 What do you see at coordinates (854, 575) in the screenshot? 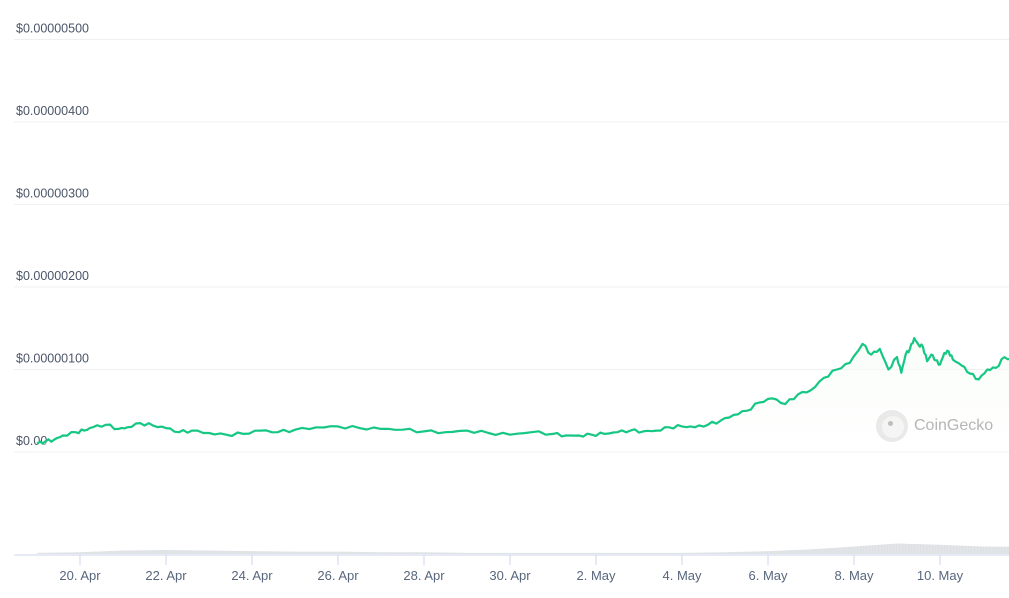
I see `x-tick-label: 8. May` at bounding box center [854, 575].